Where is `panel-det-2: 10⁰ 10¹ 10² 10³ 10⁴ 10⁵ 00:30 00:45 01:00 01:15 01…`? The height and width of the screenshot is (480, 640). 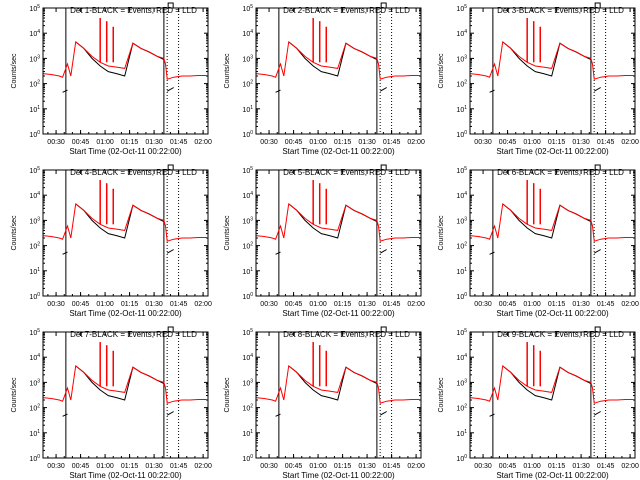
panel-det-2: 10⁰ 10¹ 10² 10³ 10⁴ 10⁵ 00:30 00:45 01:00 01:15 01… is located at coordinates (324, 79).